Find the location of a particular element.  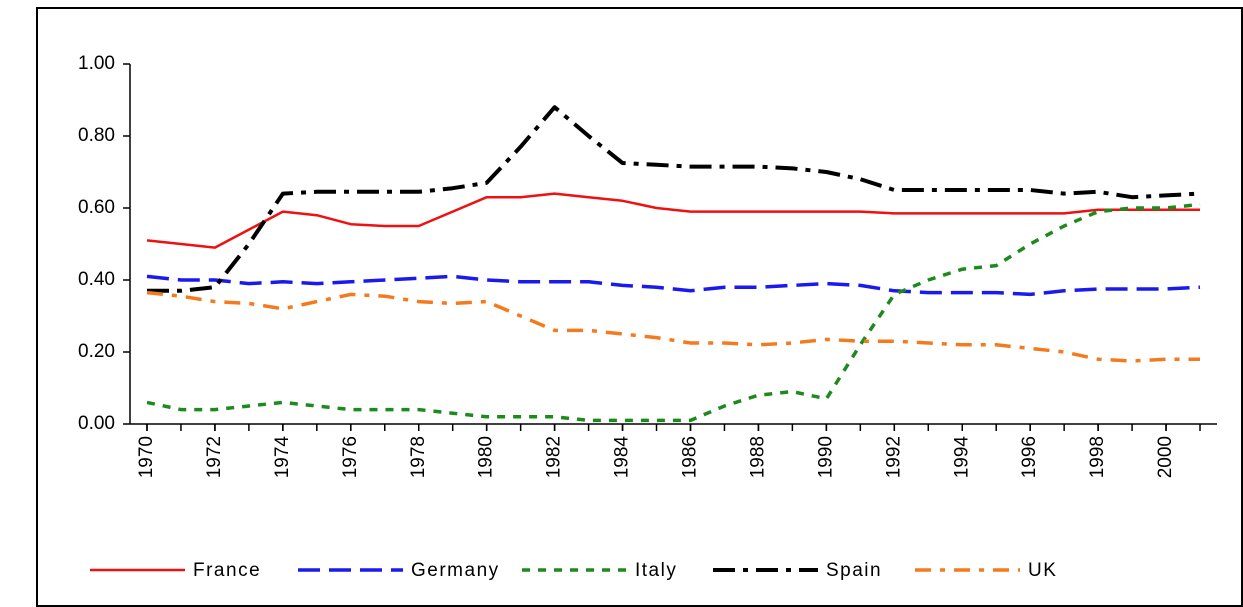

y-tick-label: 0.60 is located at coordinates (96, 207).